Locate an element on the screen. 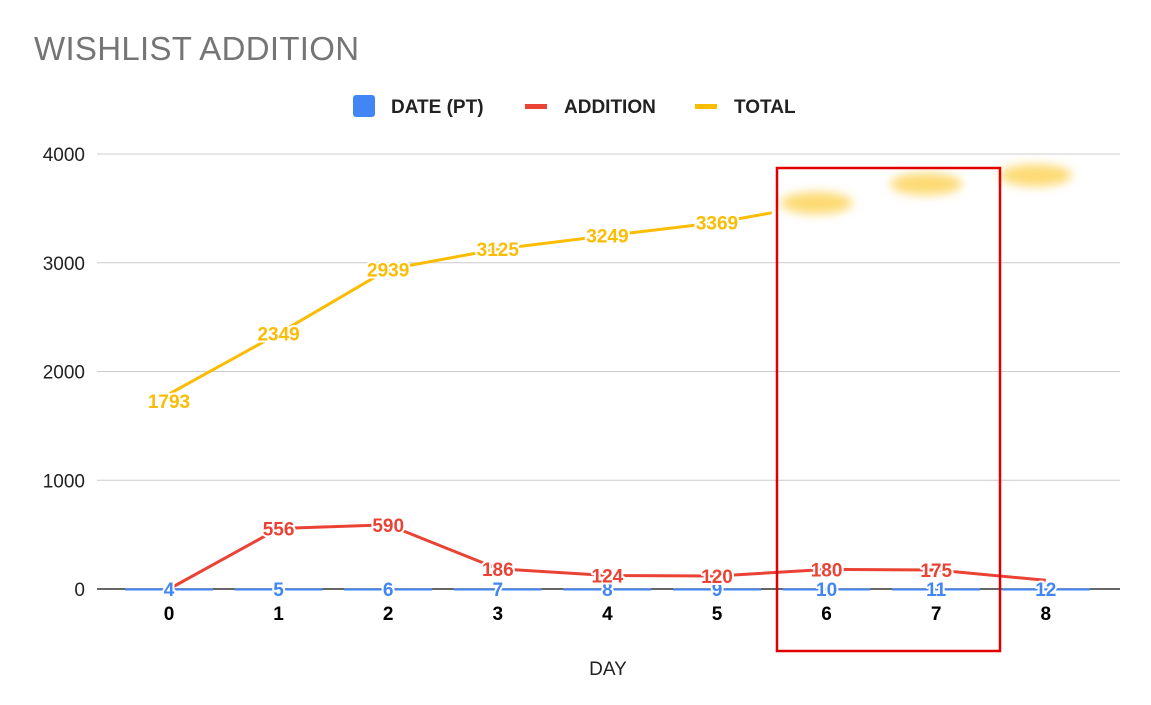  x-axis-title: DAY is located at coordinates (608, 669).